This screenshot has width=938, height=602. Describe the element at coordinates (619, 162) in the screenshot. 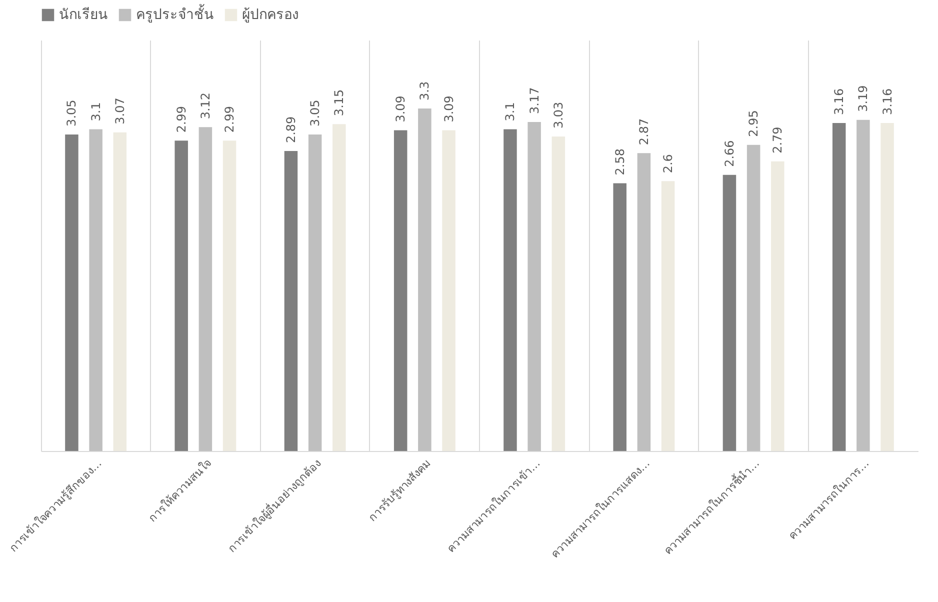

I see `data-label: 2.58` at that location.